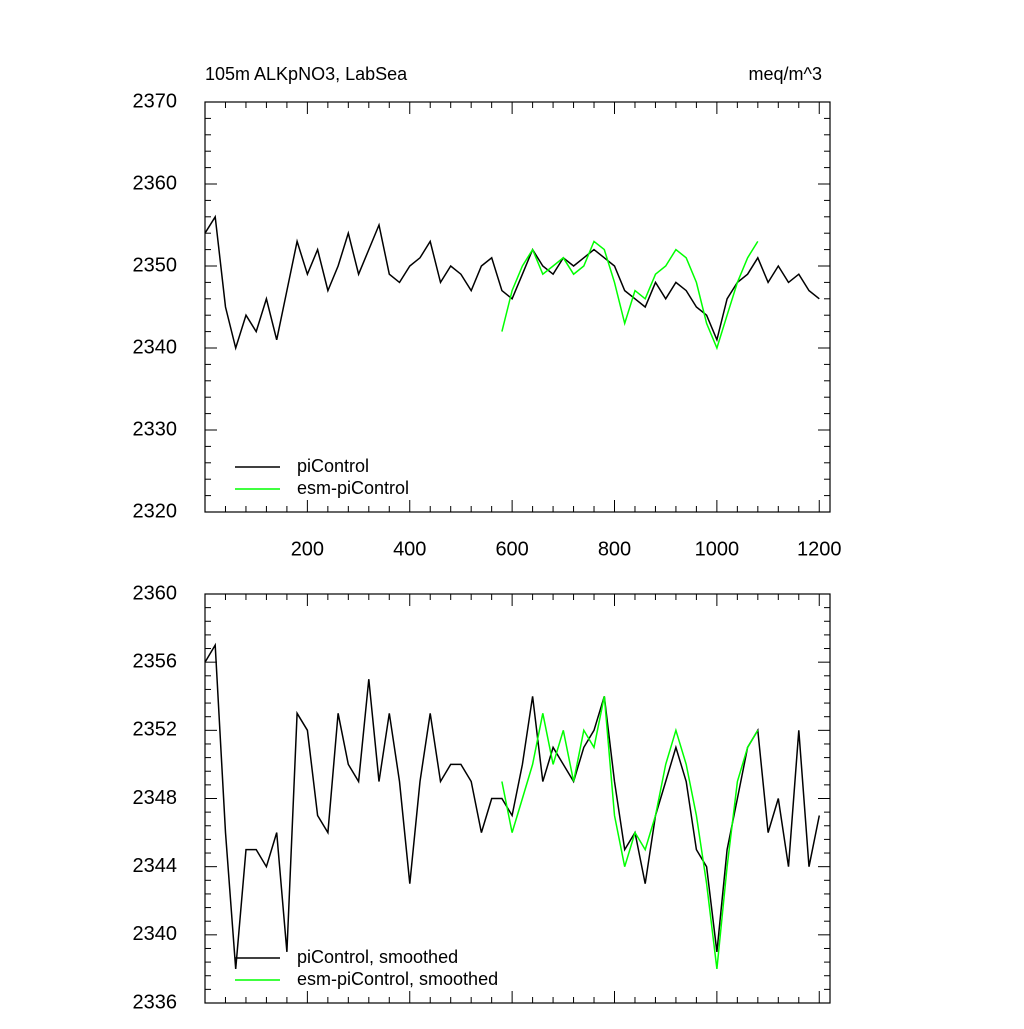 The height and width of the screenshot is (1029, 1024). I want to click on y-tick-label: 2350, so click(155, 265).